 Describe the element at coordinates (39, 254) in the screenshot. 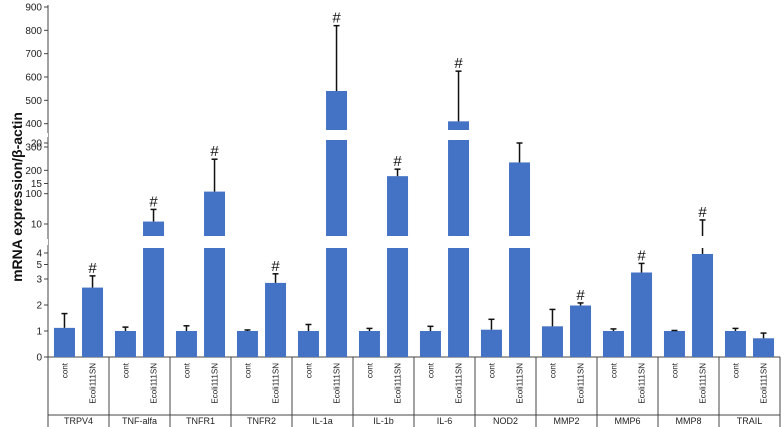

I see `y-tick-label: 4` at that location.